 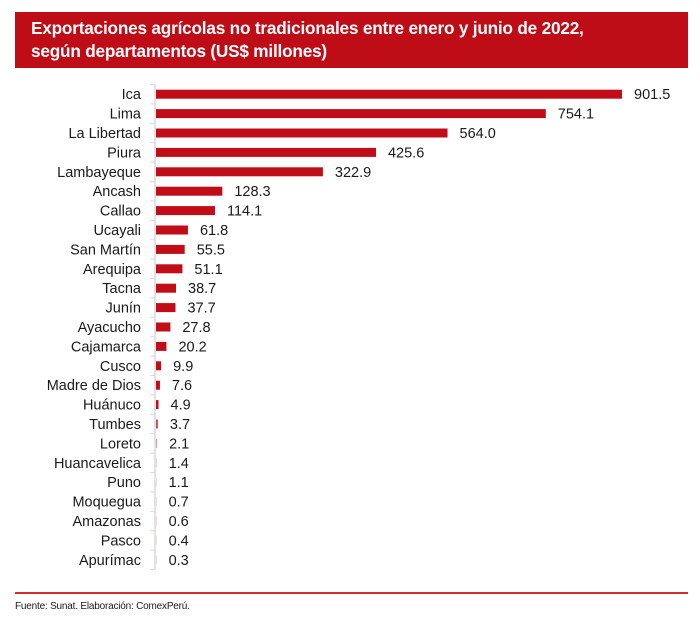 I want to click on category-label: Puno, so click(x=124, y=483).